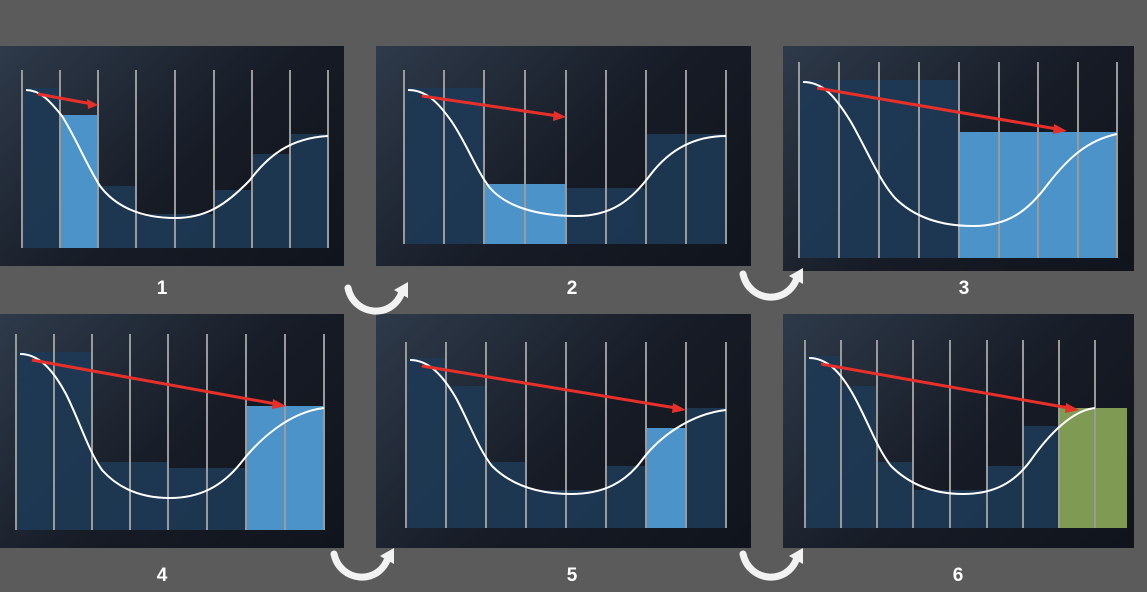 This screenshot has height=592, width=1147. I want to click on panel-1-graphic, so click(175, 159).